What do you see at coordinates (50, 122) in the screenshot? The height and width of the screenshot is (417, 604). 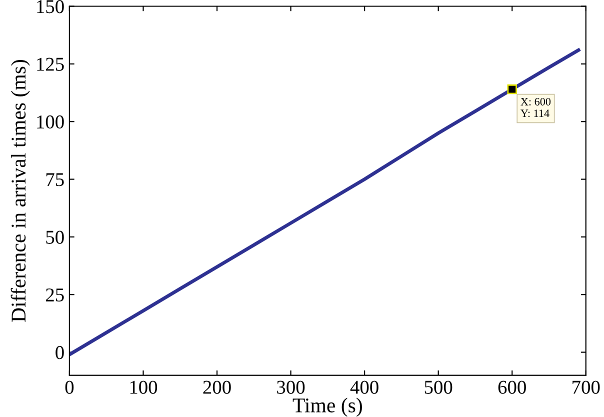 I see `y-tick-label: 100` at bounding box center [50, 122].